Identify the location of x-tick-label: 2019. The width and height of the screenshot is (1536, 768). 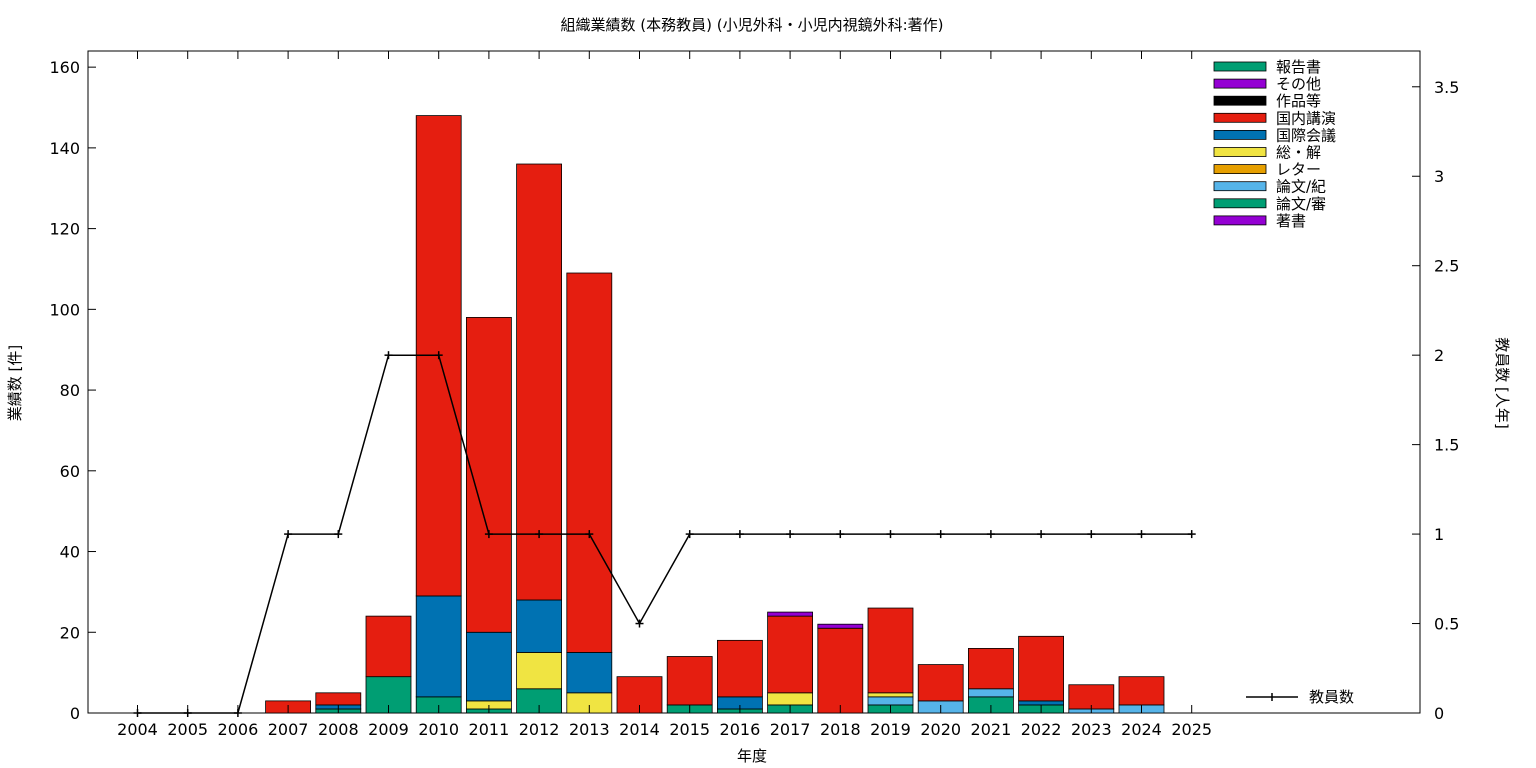
(890, 729).